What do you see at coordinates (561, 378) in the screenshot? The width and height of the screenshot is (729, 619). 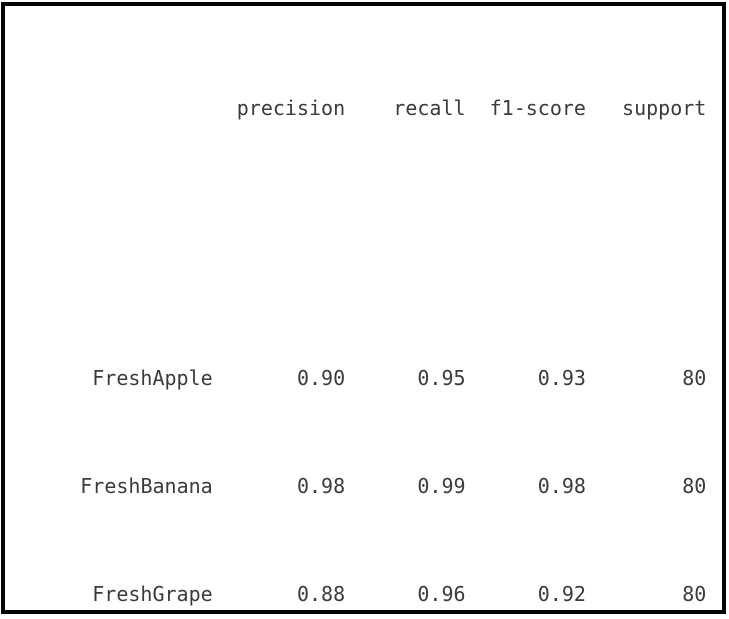 I see `f1-score-value: 0.93` at bounding box center [561, 378].